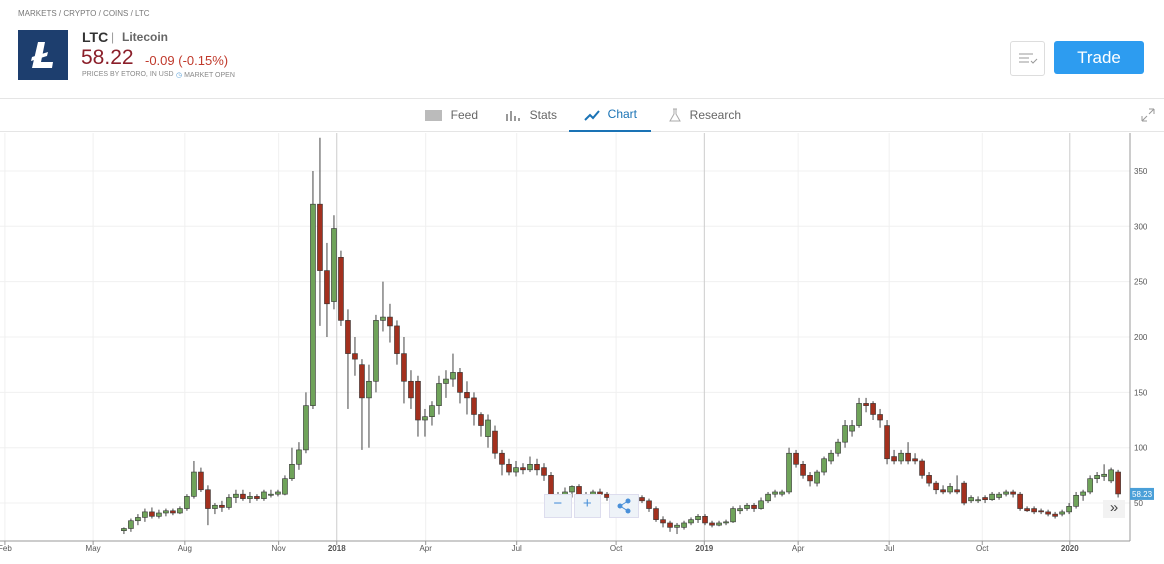 This screenshot has height=564, width=1164. I want to click on tab-stats: Stats, so click(531, 115).